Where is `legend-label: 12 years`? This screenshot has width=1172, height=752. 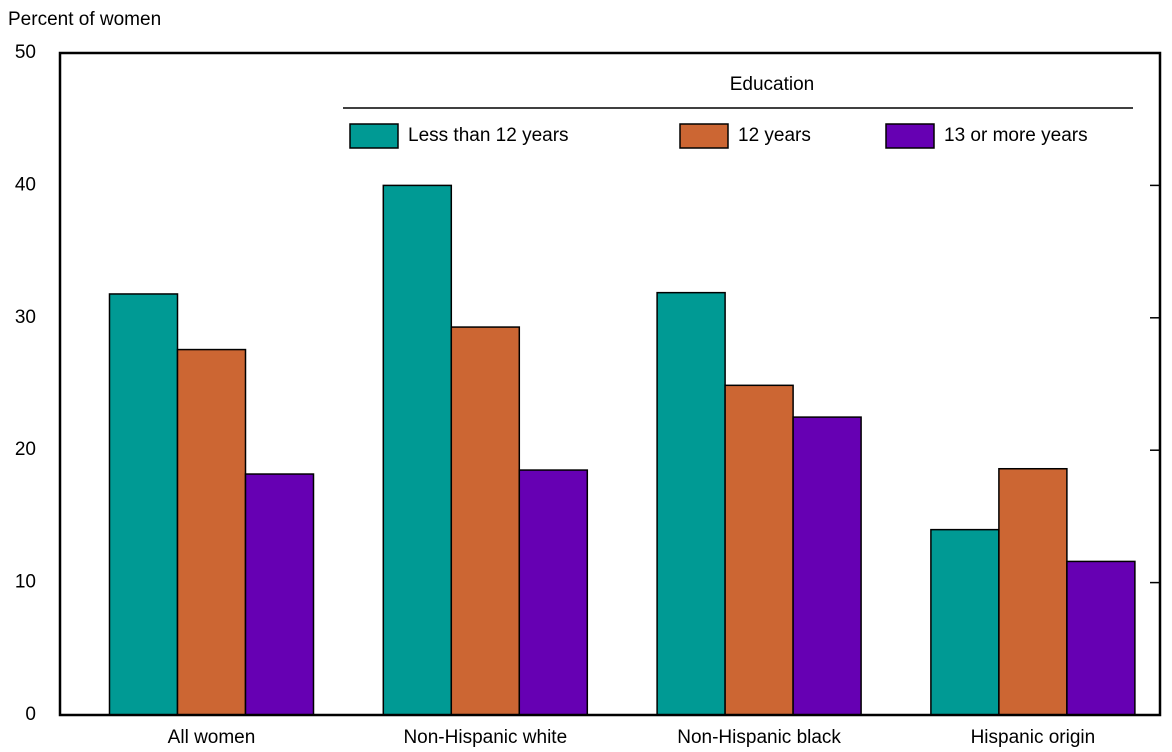 legend-label: 12 years is located at coordinates (774, 135).